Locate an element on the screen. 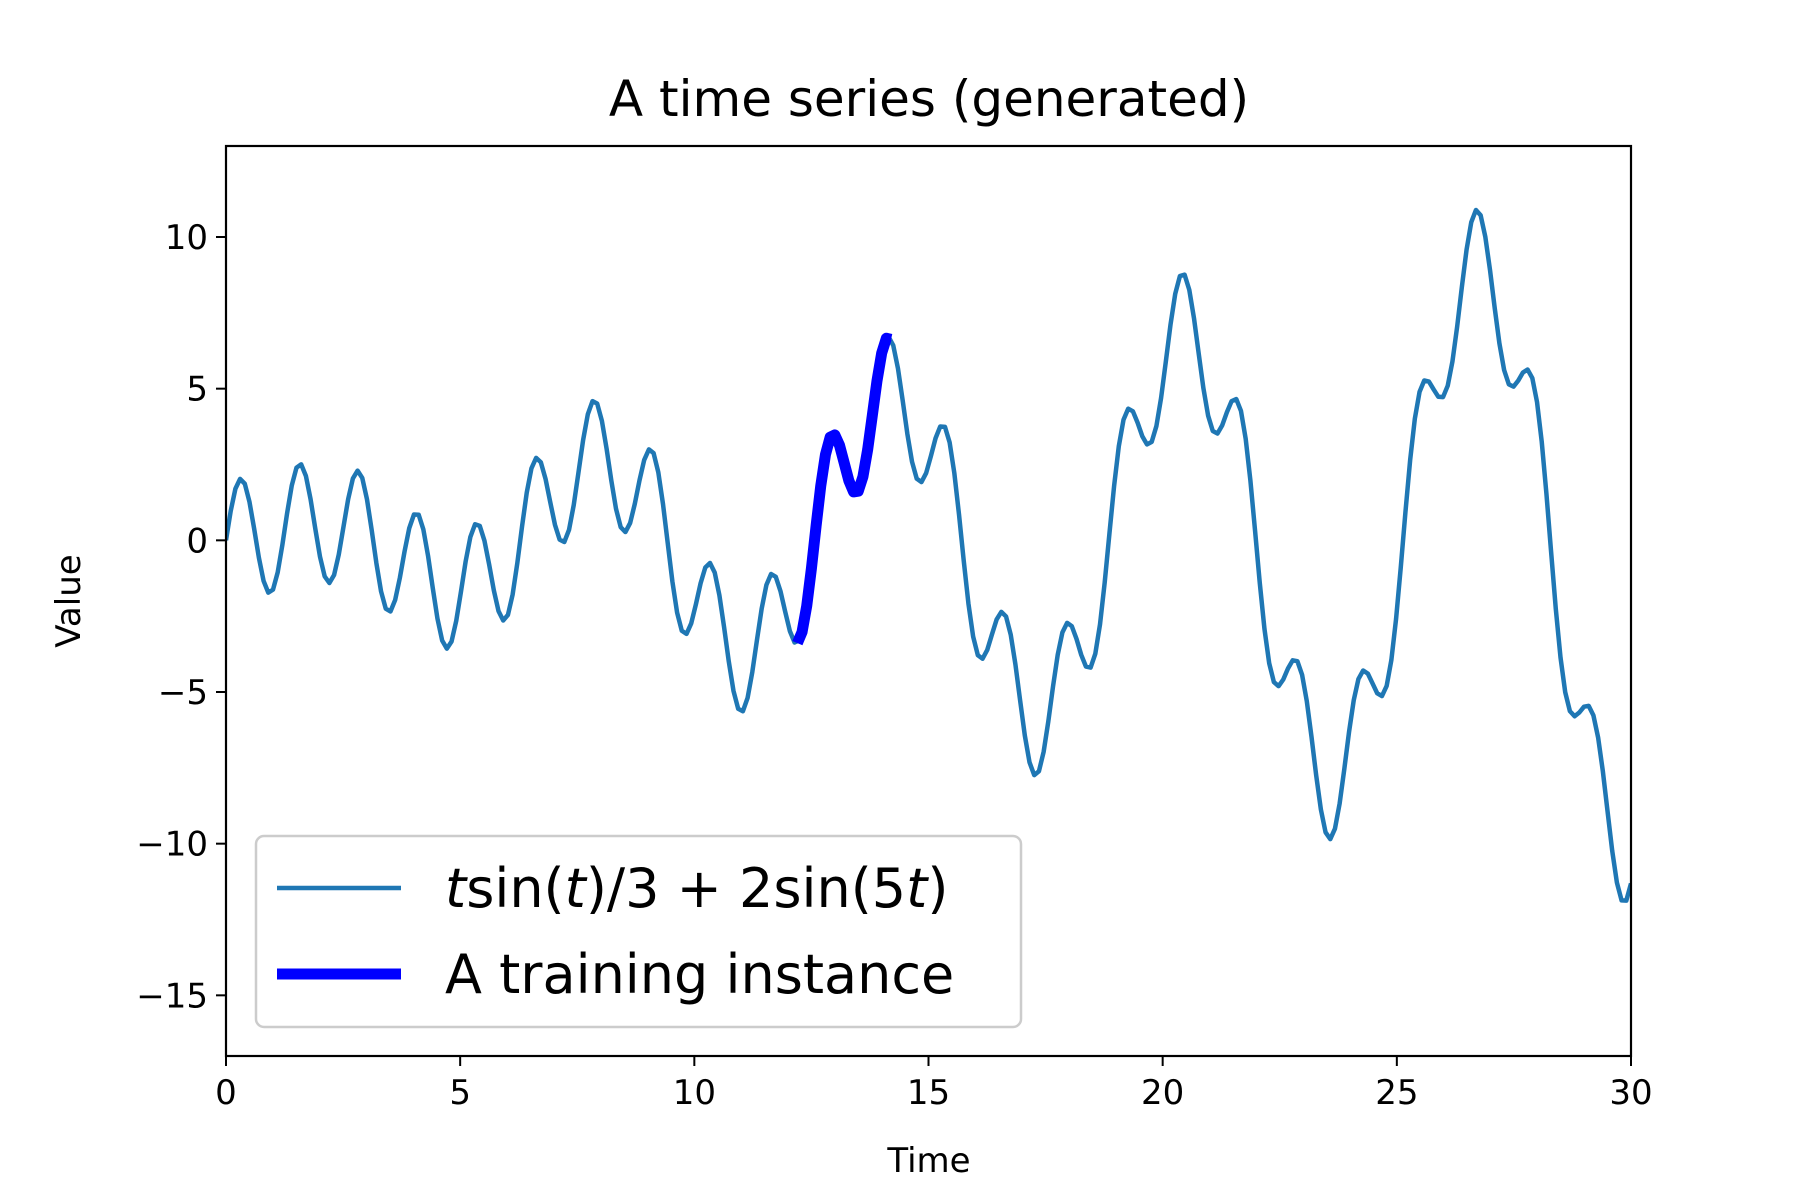 This screenshot has height=1200, width=1800. legend-label-series-1: tsin(t)/3 + 2sin(5t) is located at coordinates (696, 888).